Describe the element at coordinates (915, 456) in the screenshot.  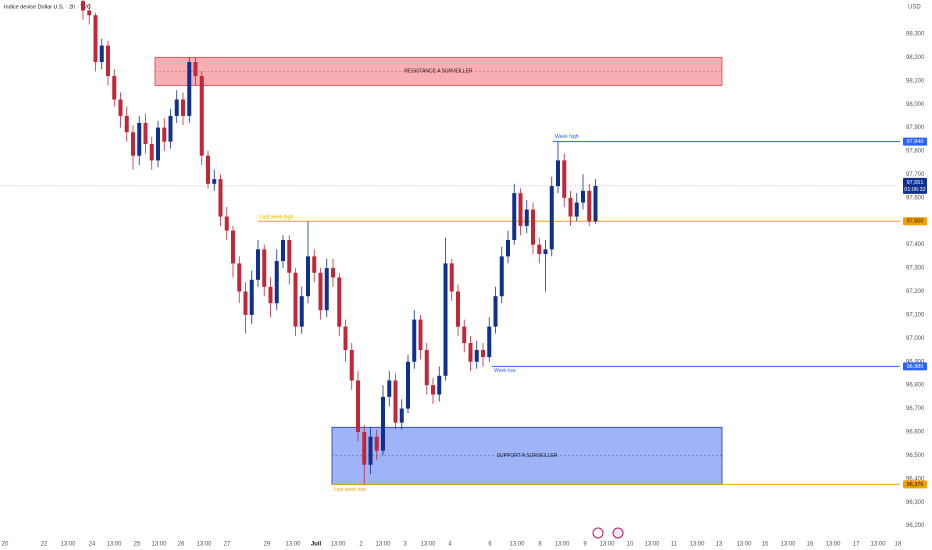
I see `y-tick-label: 96,500` at that location.